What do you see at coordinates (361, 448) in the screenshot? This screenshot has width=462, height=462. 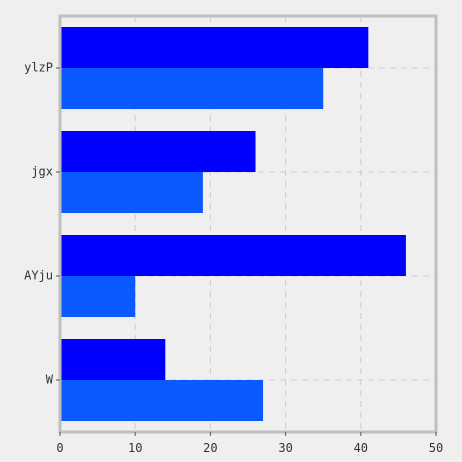 I see `x-tick-label: 40` at bounding box center [361, 448].